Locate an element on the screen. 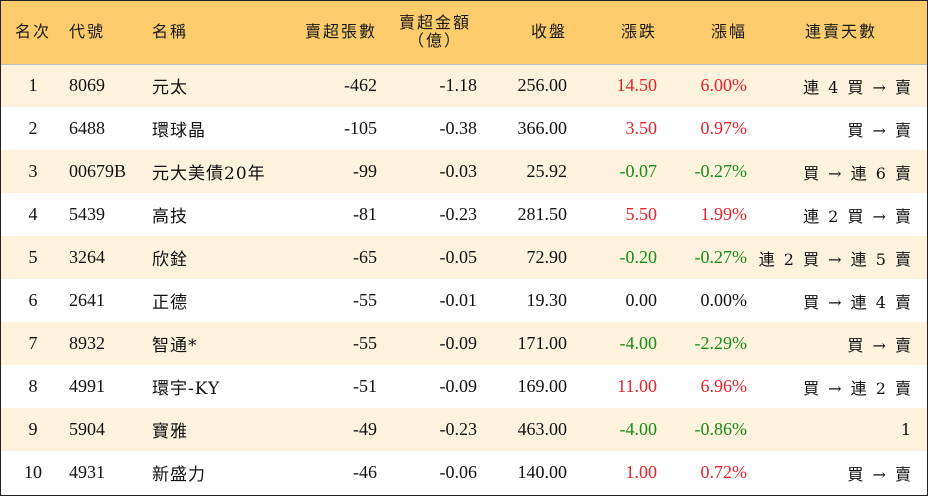 Image resolution: width=928 pixels, height=496 pixels. cell-close: 19.30 is located at coordinates (547, 300).